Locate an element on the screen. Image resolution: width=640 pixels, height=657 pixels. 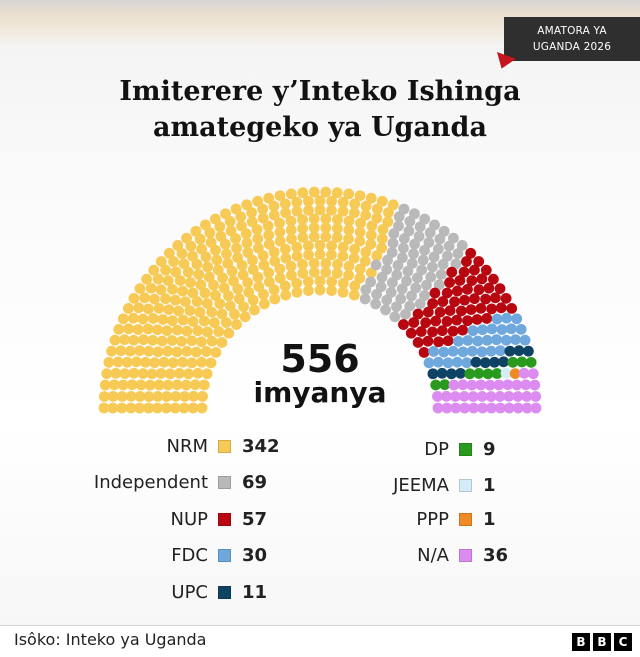
legend-label: UPC is located at coordinates (189, 592).